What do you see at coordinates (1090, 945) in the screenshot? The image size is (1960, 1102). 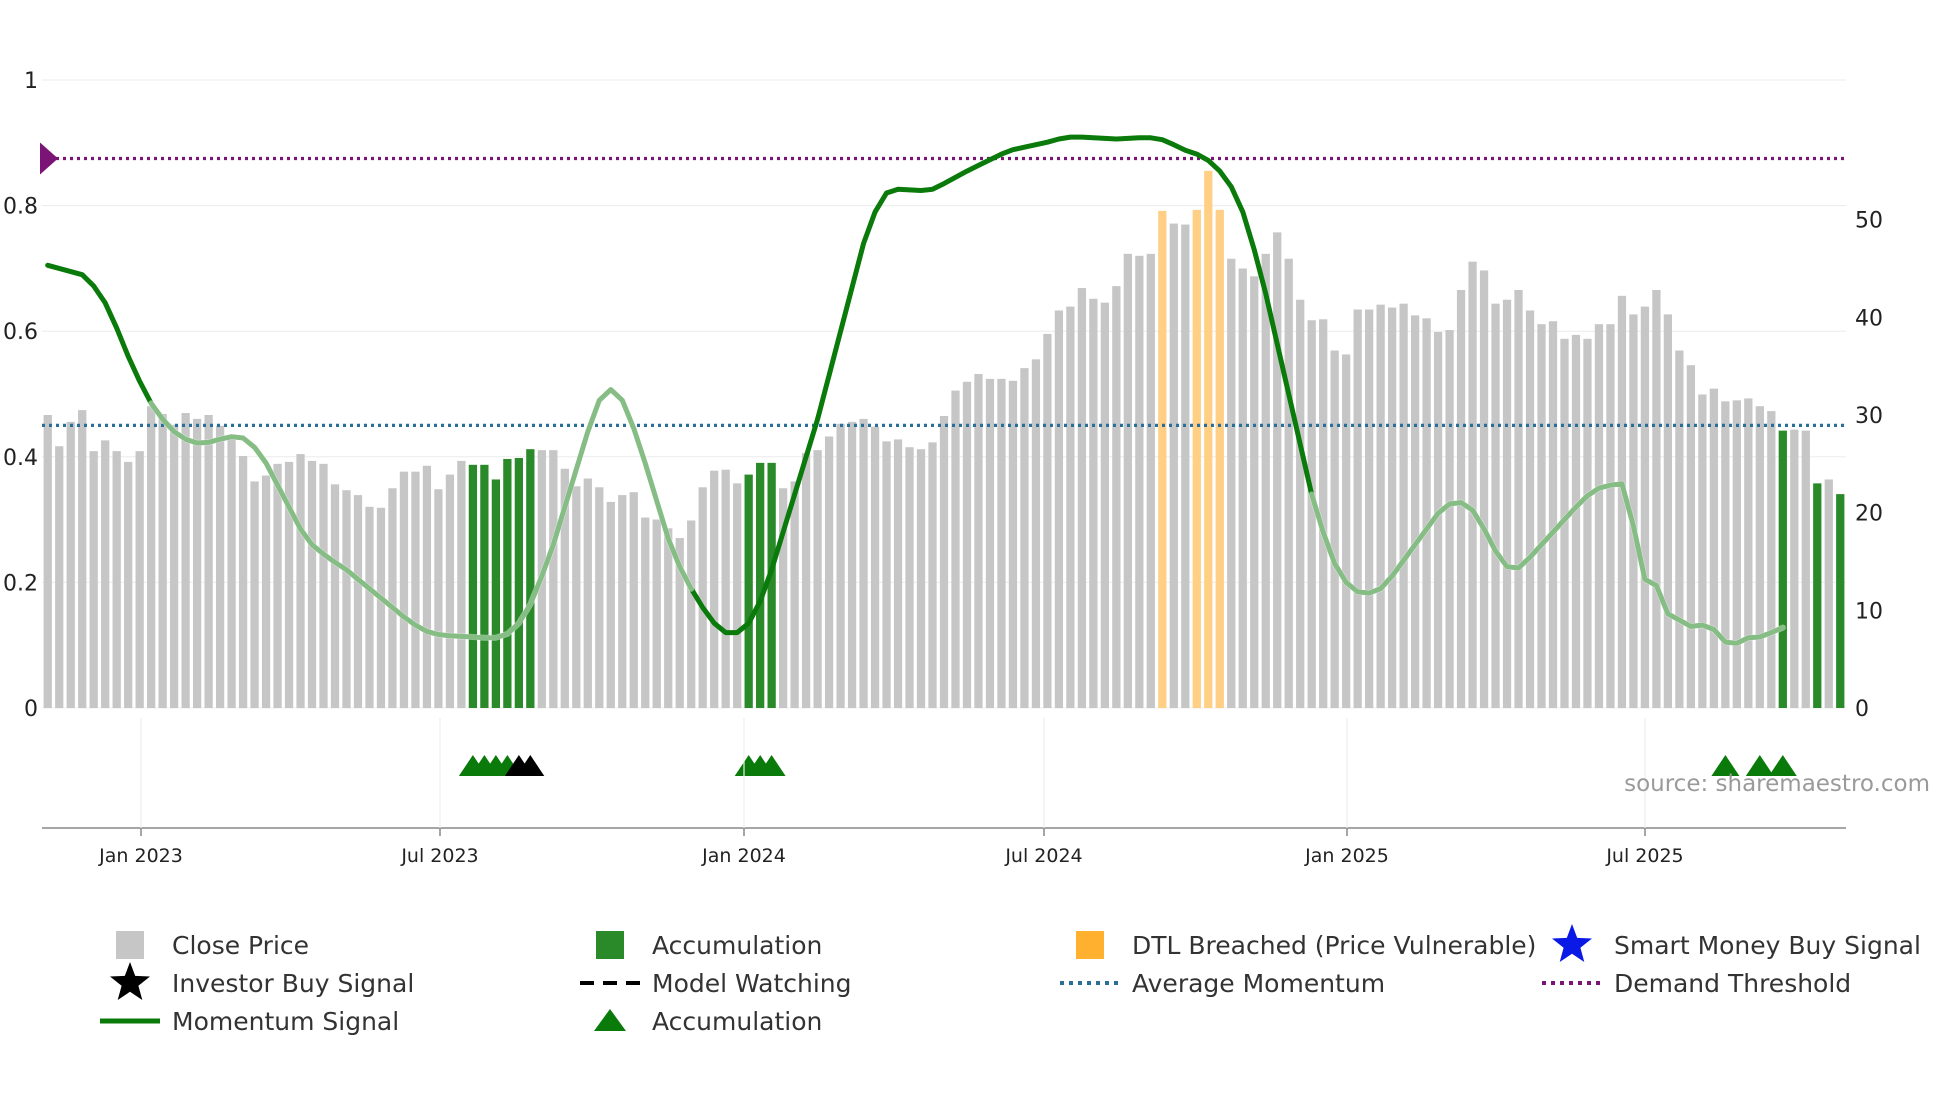 I see `dtl-breached-legend-swatch` at bounding box center [1090, 945].